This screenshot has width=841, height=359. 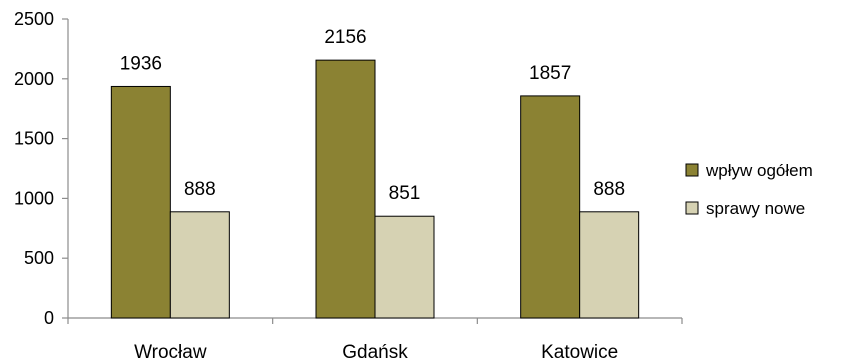 What do you see at coordinates (375, 350) in the screenshot?
I see `x-category-label: Gdańsk` at bounding box center [375, 350].